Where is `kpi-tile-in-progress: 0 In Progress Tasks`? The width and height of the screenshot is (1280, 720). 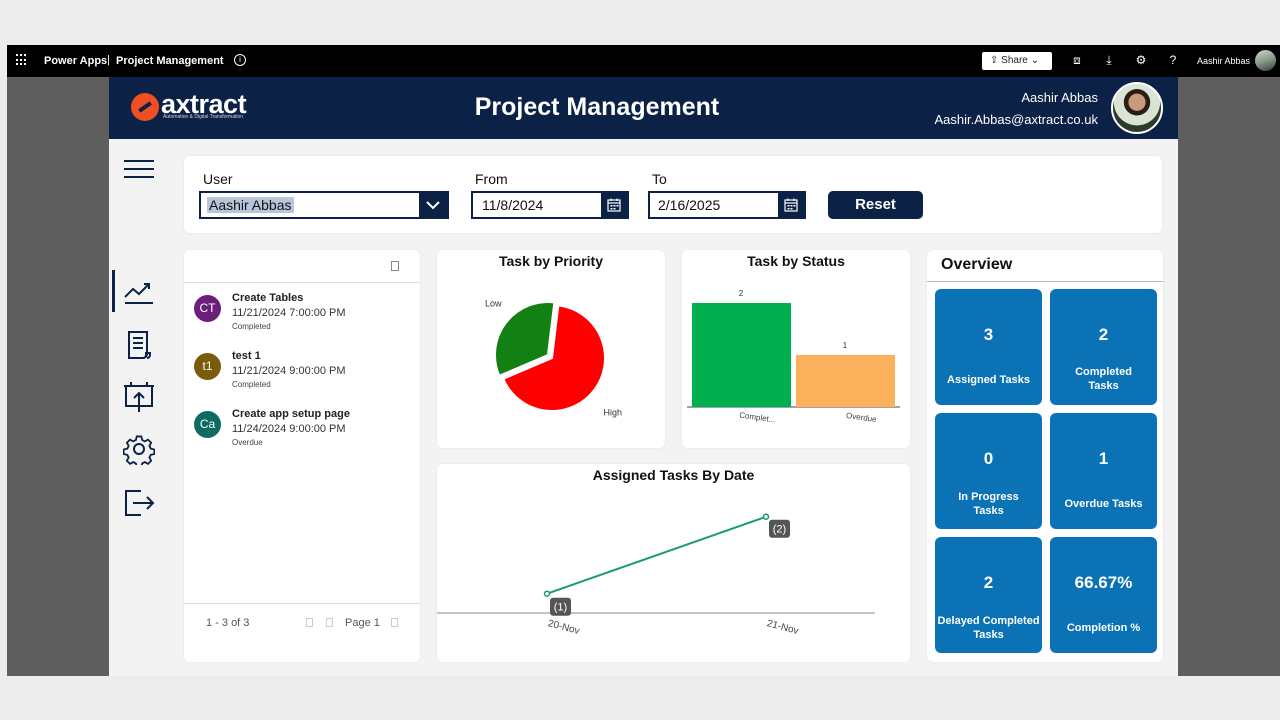 kpi-tile-in-progress: 0 In Progress Tasks is located at coordinates (988, 471).